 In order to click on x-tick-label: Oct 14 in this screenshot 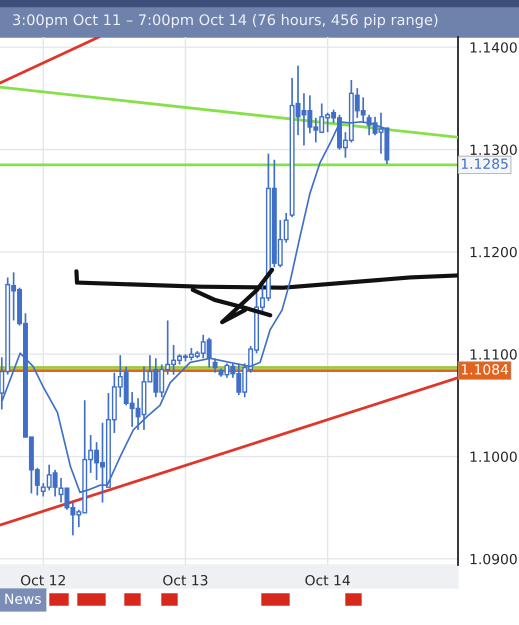, I will do `click(327, 580)`.